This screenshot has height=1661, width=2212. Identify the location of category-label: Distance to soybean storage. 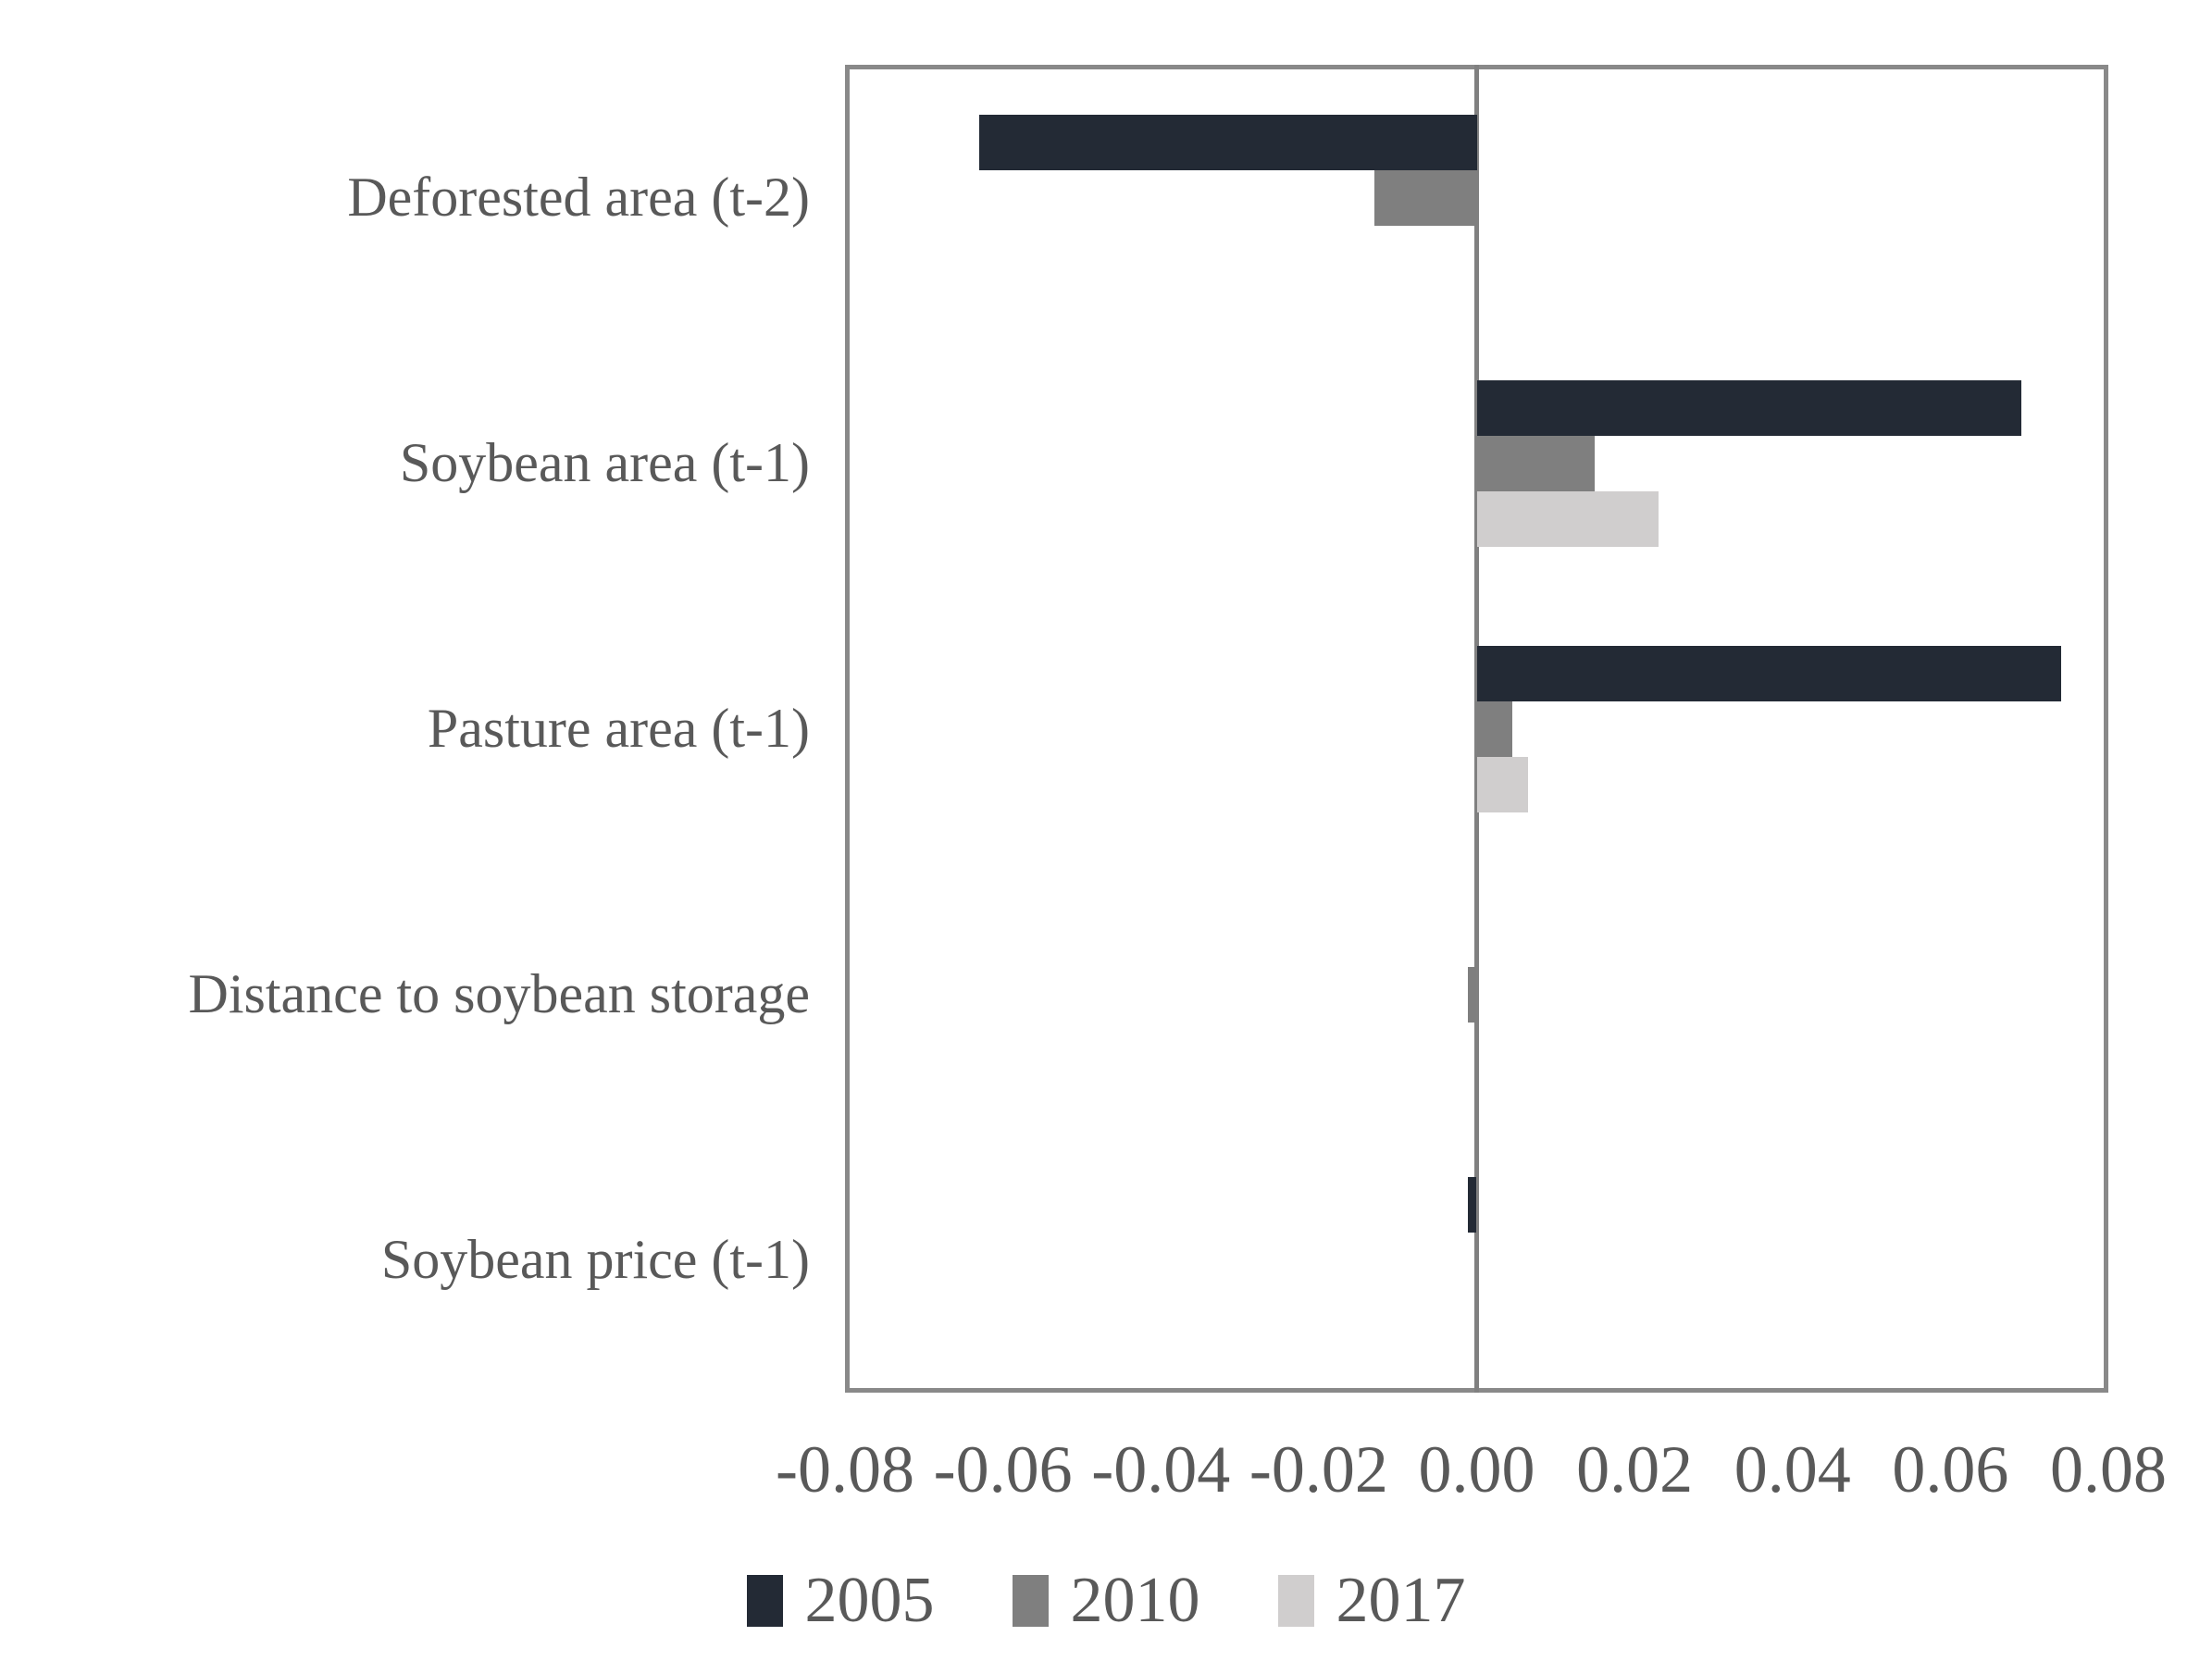
(499, 994).